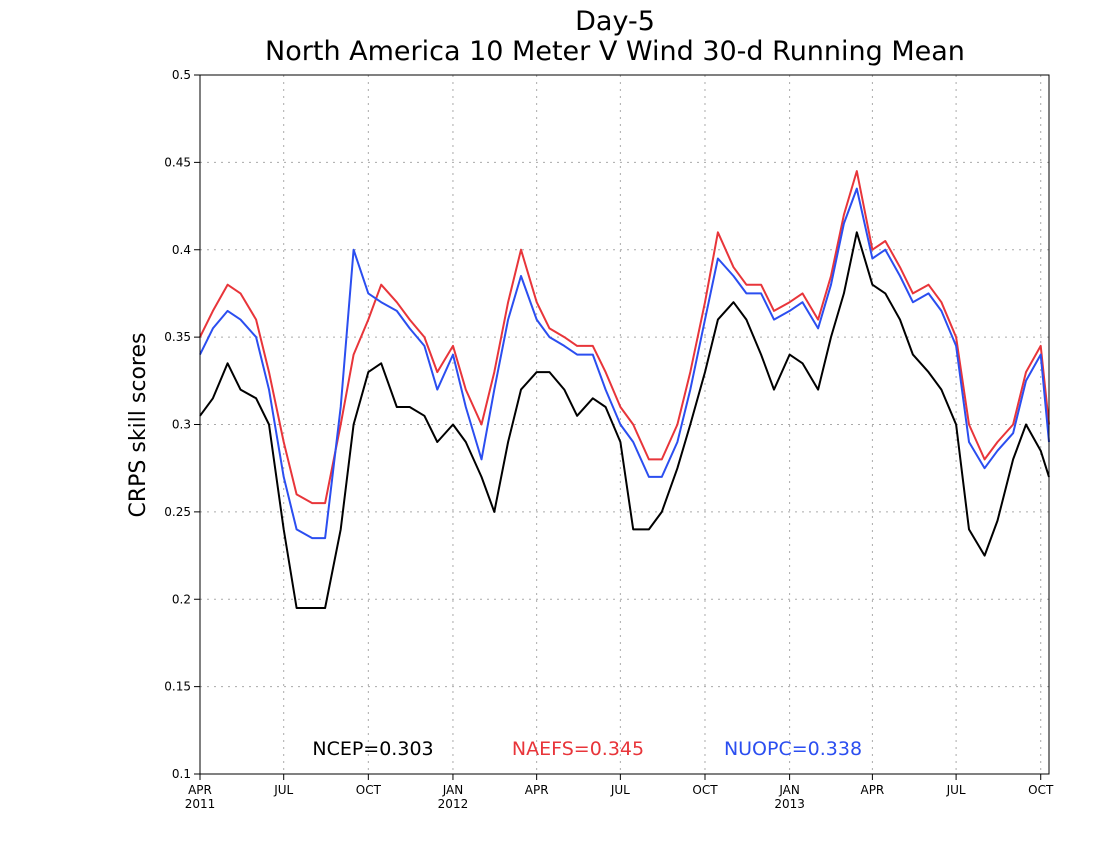 This screenshot has width=1100, height=850. I want to click on x-tick-year-label: 2012, so click(453, 804).